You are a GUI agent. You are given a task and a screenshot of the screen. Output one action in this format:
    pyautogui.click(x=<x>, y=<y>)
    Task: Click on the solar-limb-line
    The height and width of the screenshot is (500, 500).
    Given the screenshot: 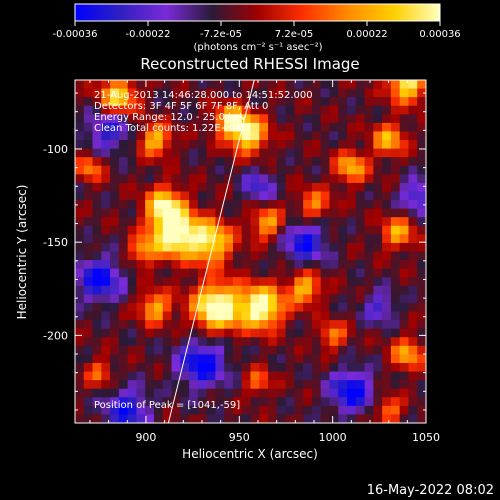 What is the action you would take?
    pyautogui.click(x=211, y=251)
    